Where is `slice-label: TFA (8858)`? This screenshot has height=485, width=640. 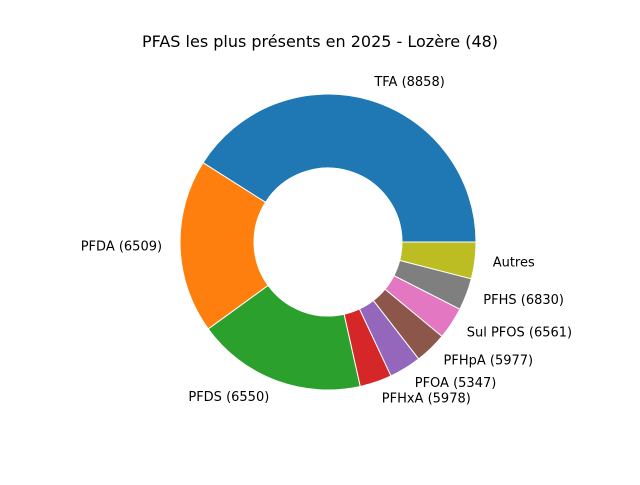
slice-label: TFA (8858) is located at coordinates (408, 82).